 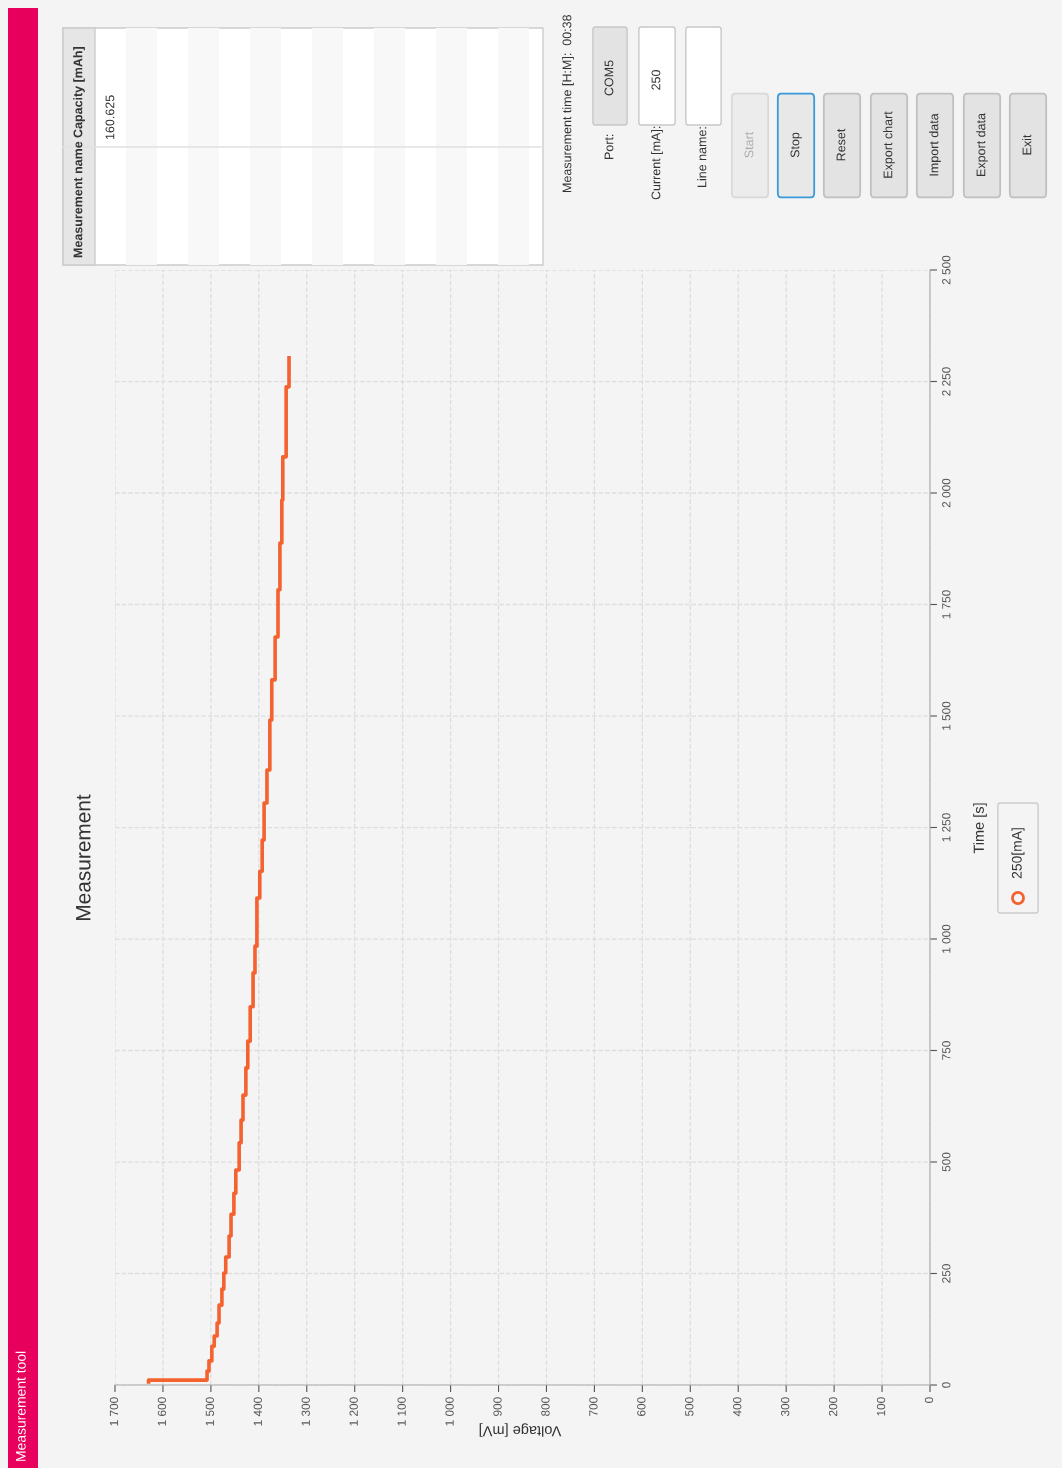 I want to click on y-tick-label: 0, so click(x=946, y=1385).